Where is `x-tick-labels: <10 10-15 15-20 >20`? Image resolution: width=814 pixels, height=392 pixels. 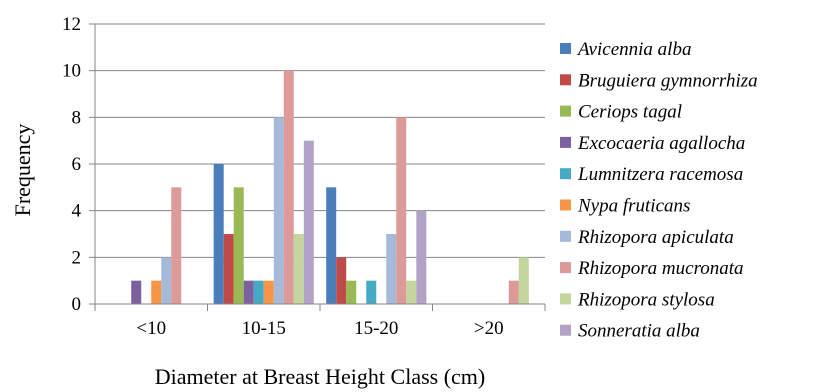 x-tick-labels: <10 10-15 15-20 >20 is located at coordinates (319, 328).